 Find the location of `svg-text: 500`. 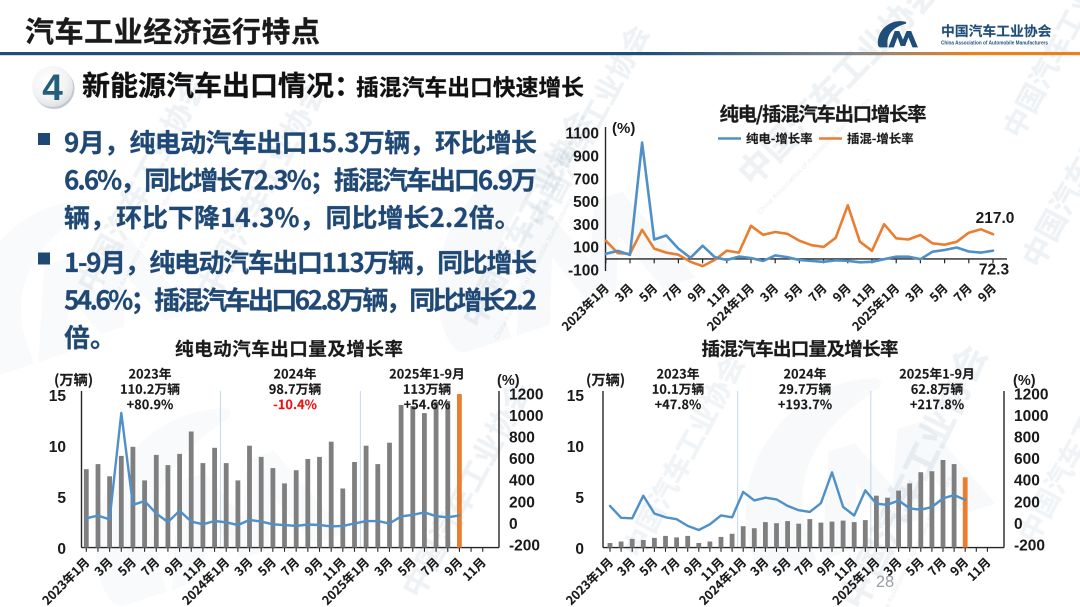

svg-text: 500 is located at coordinates (586, 202).